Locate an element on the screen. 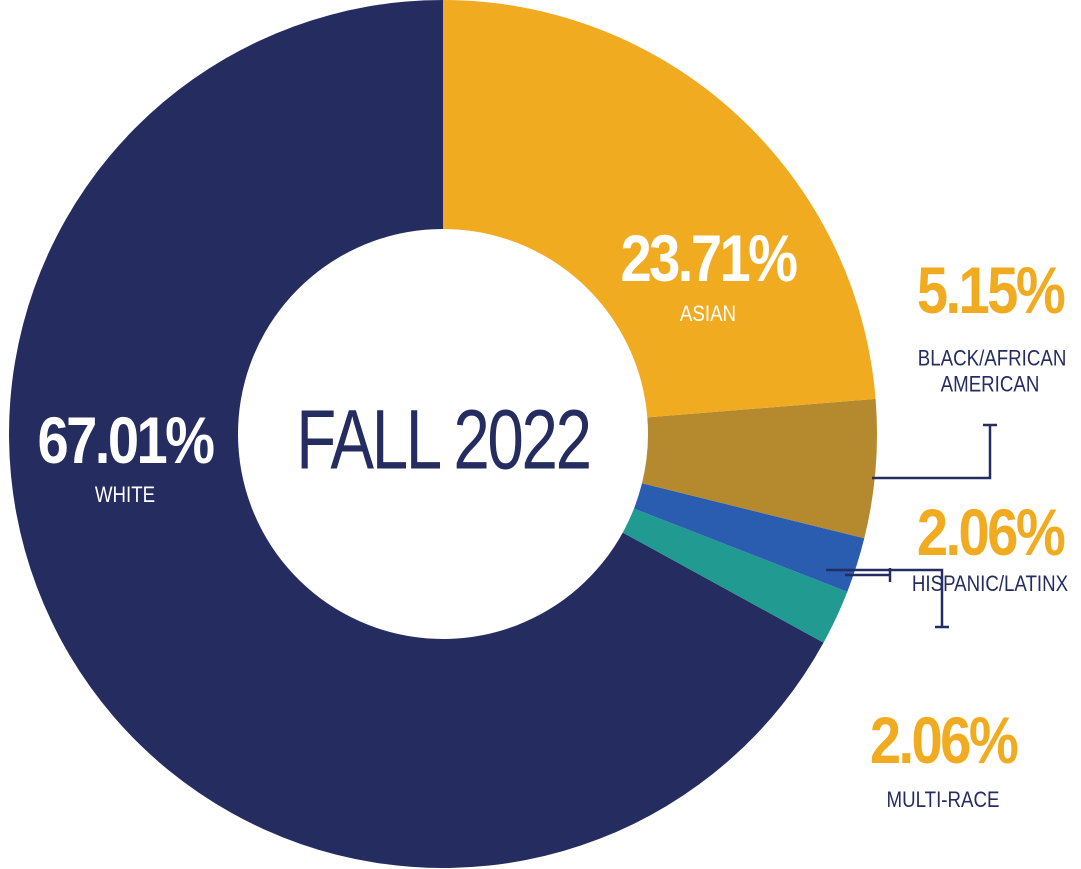 Image resolution: width=1081 pixels, height=869 pixels. leader-lines is located at coordinates (911, 526).